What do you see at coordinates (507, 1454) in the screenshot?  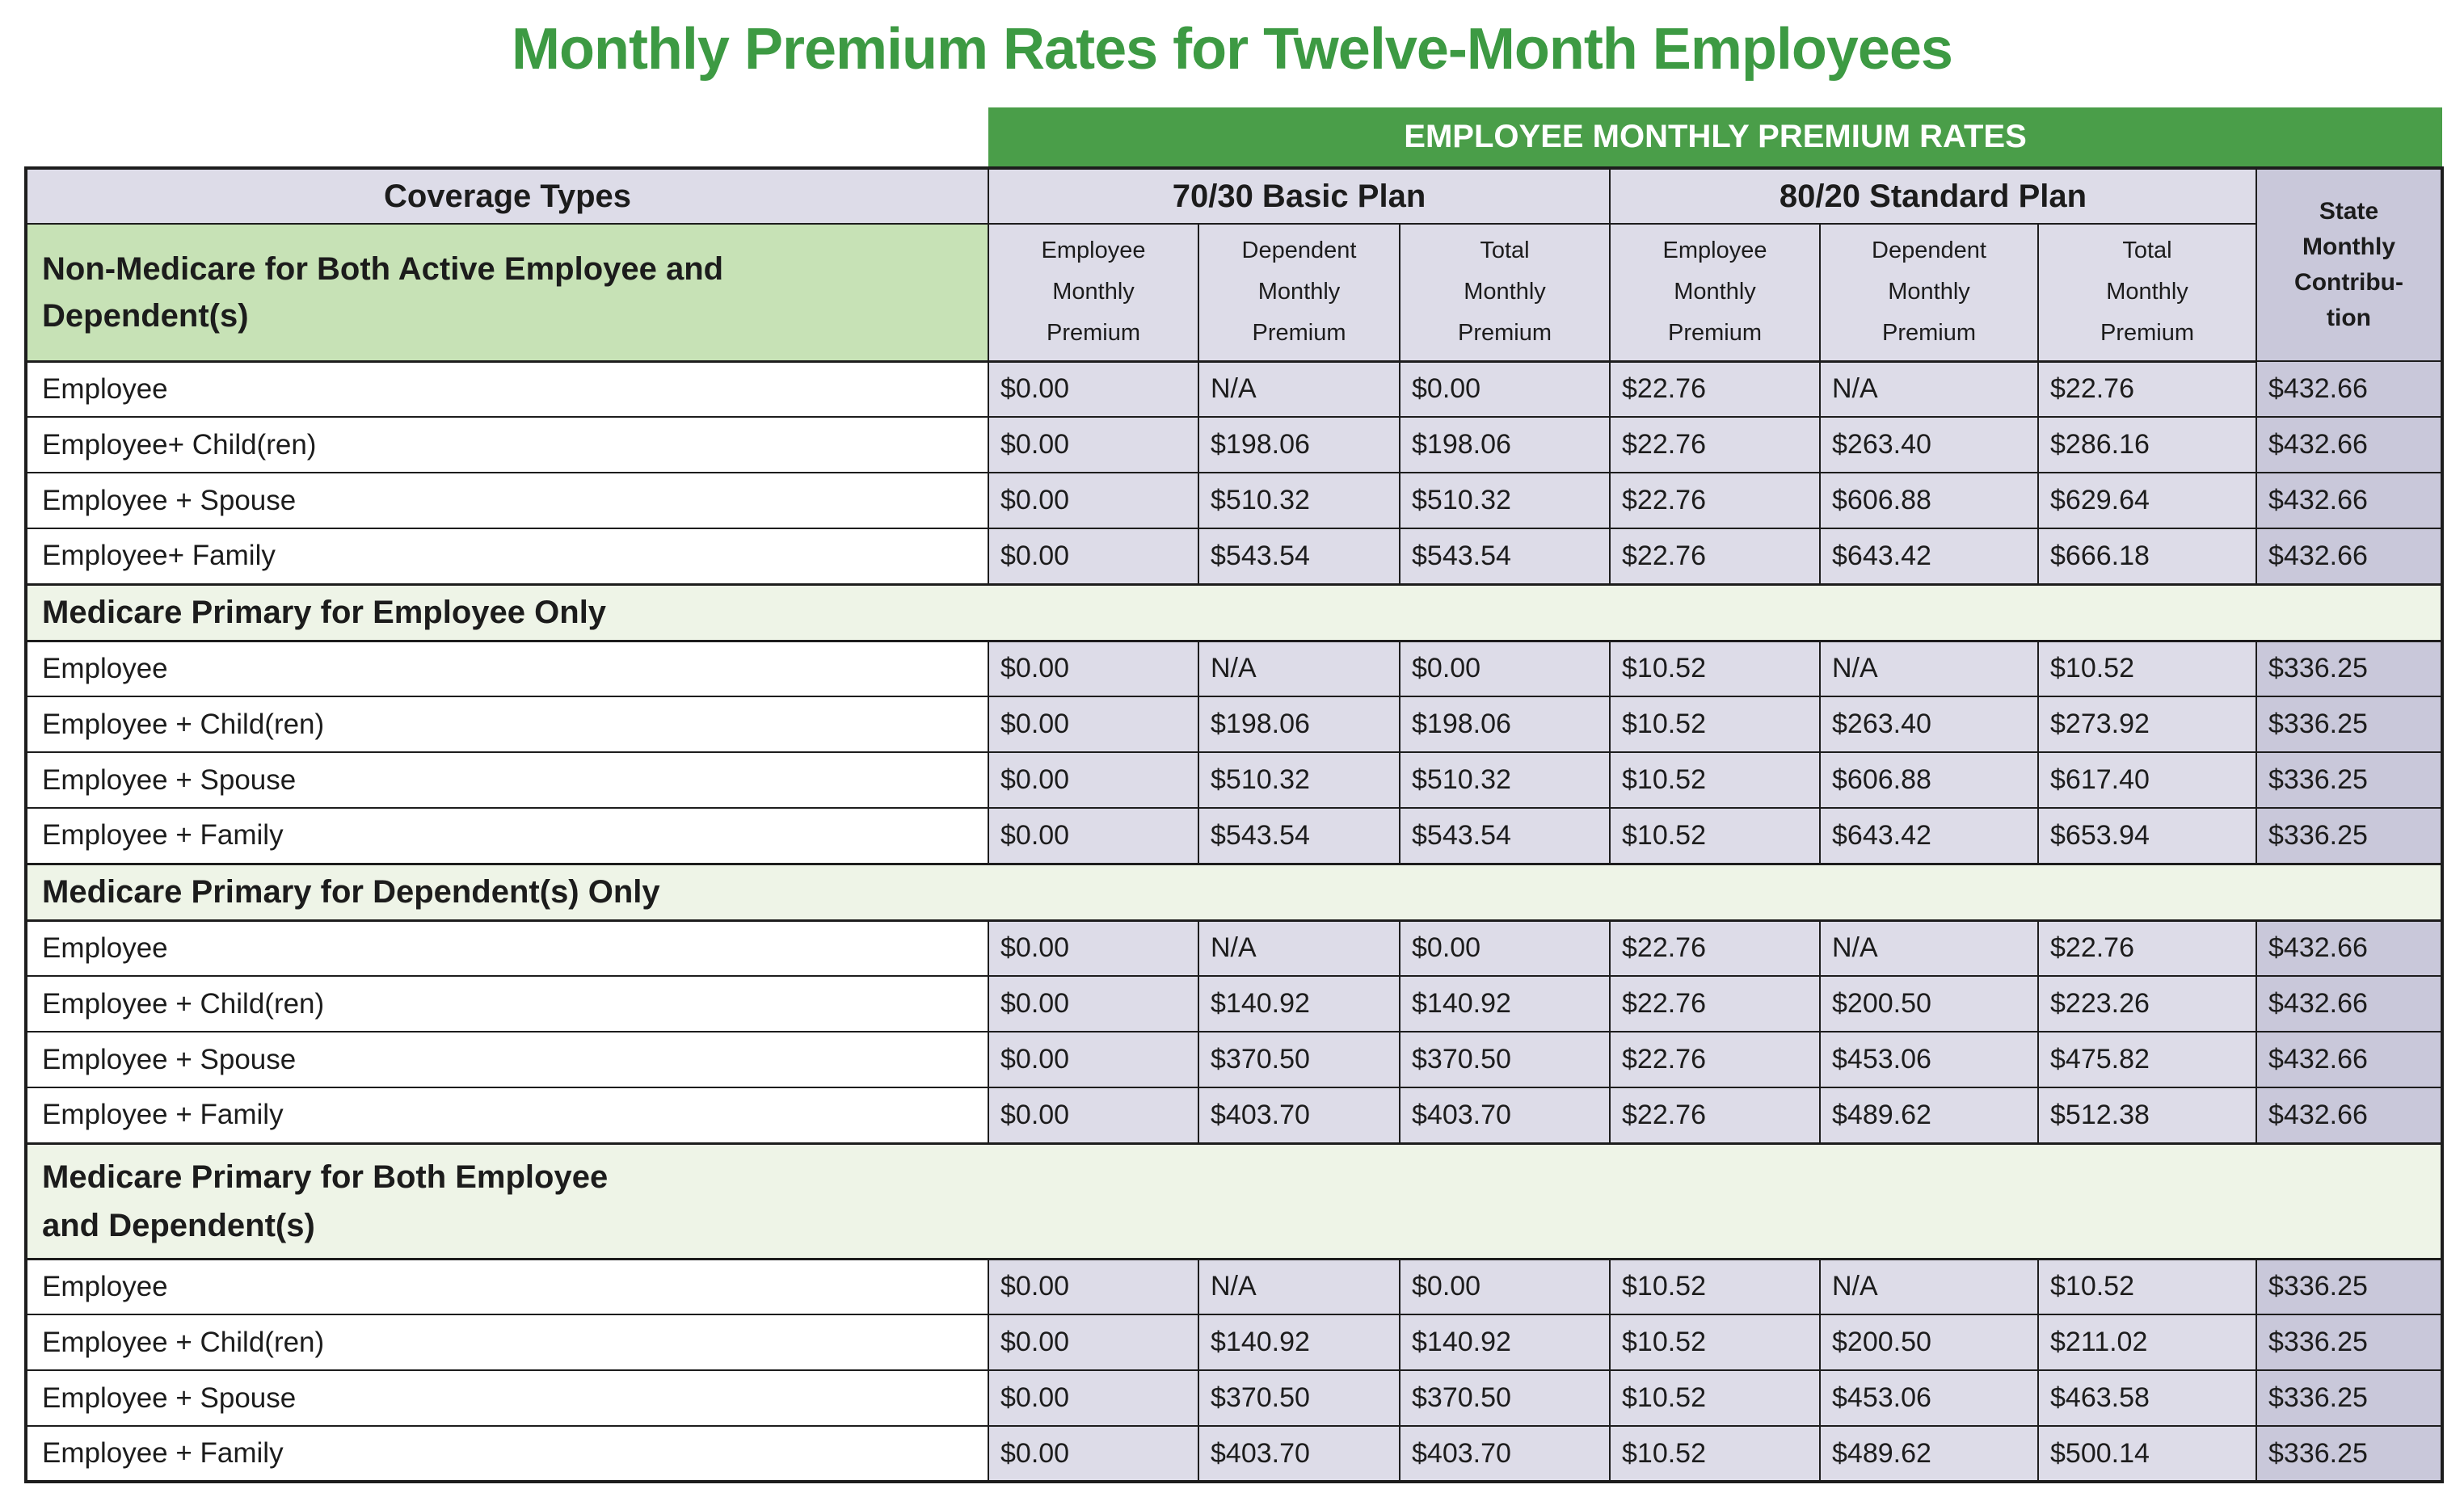 I see `coverage-type-cell: Employee + Family` at bounding box center [507, 1454].